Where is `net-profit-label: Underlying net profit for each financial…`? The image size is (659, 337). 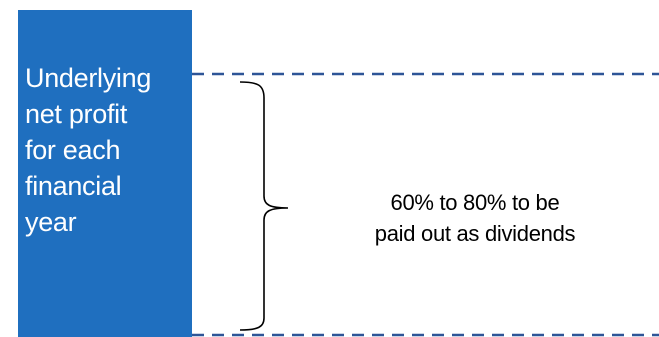
net-profit-label: Underlying net profit for each financial… is located at coordinates (88, 150).